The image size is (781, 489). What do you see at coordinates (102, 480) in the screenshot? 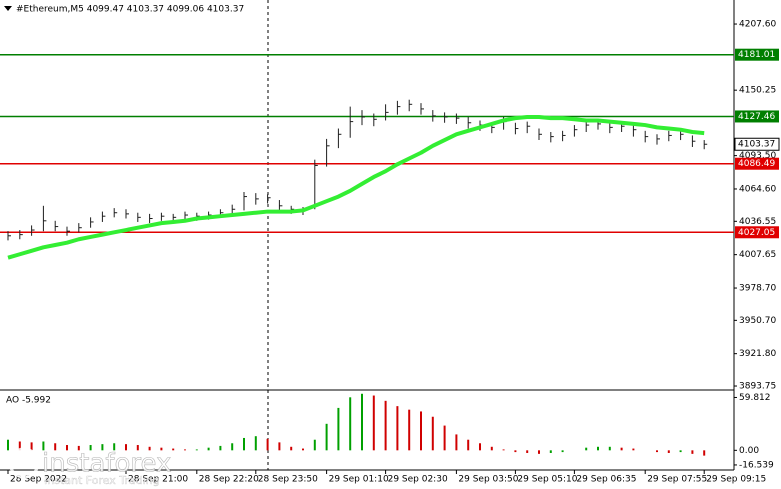
I see `watermark-slogan: Instant Forex Trading` at bounding box center [102, 480].